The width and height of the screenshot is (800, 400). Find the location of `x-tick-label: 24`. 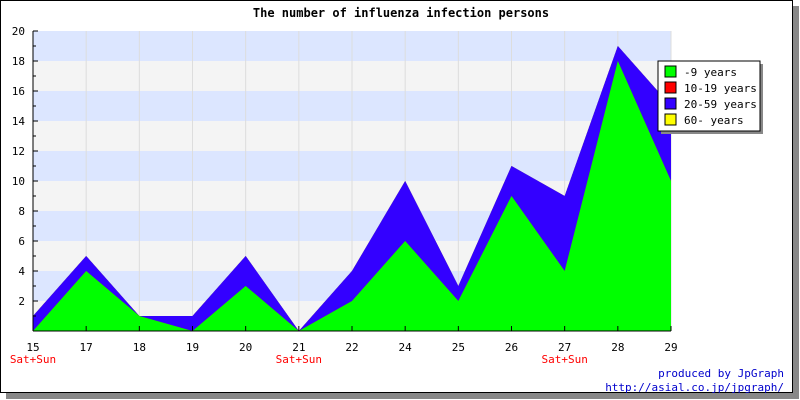

x-tick-label: 24 is located at coordinates (406, 347).